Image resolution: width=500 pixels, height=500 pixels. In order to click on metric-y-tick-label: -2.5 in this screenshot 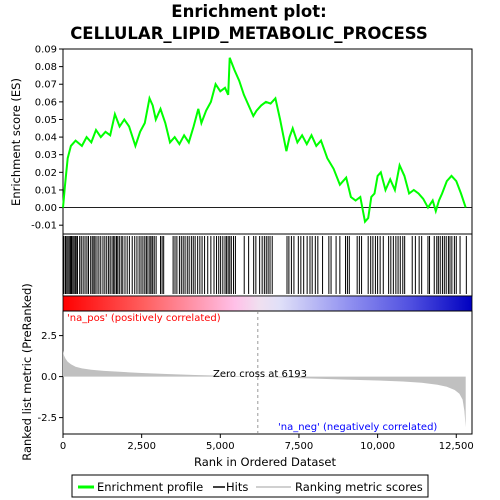, I will do `click(47, 418)`.